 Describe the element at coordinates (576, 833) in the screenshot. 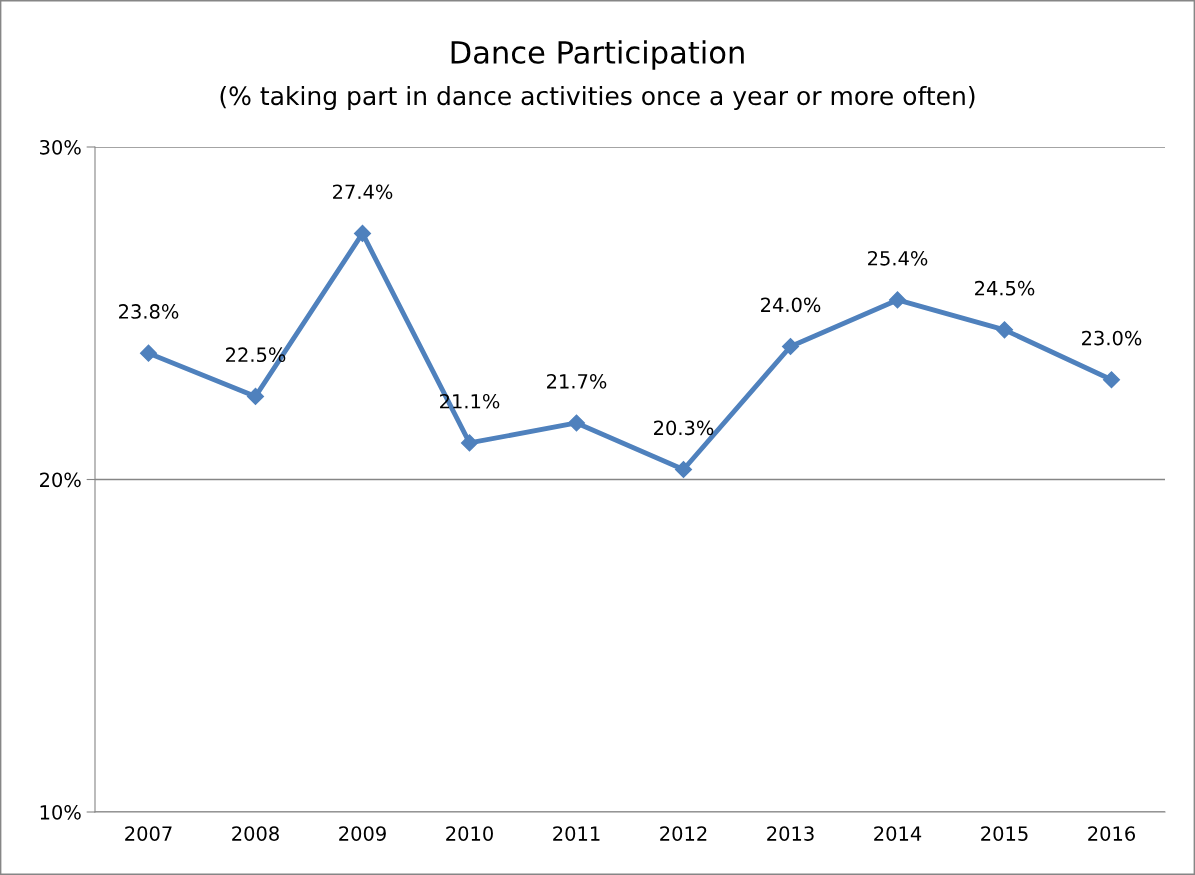

I see `x-tick-label: 2011` at that location.